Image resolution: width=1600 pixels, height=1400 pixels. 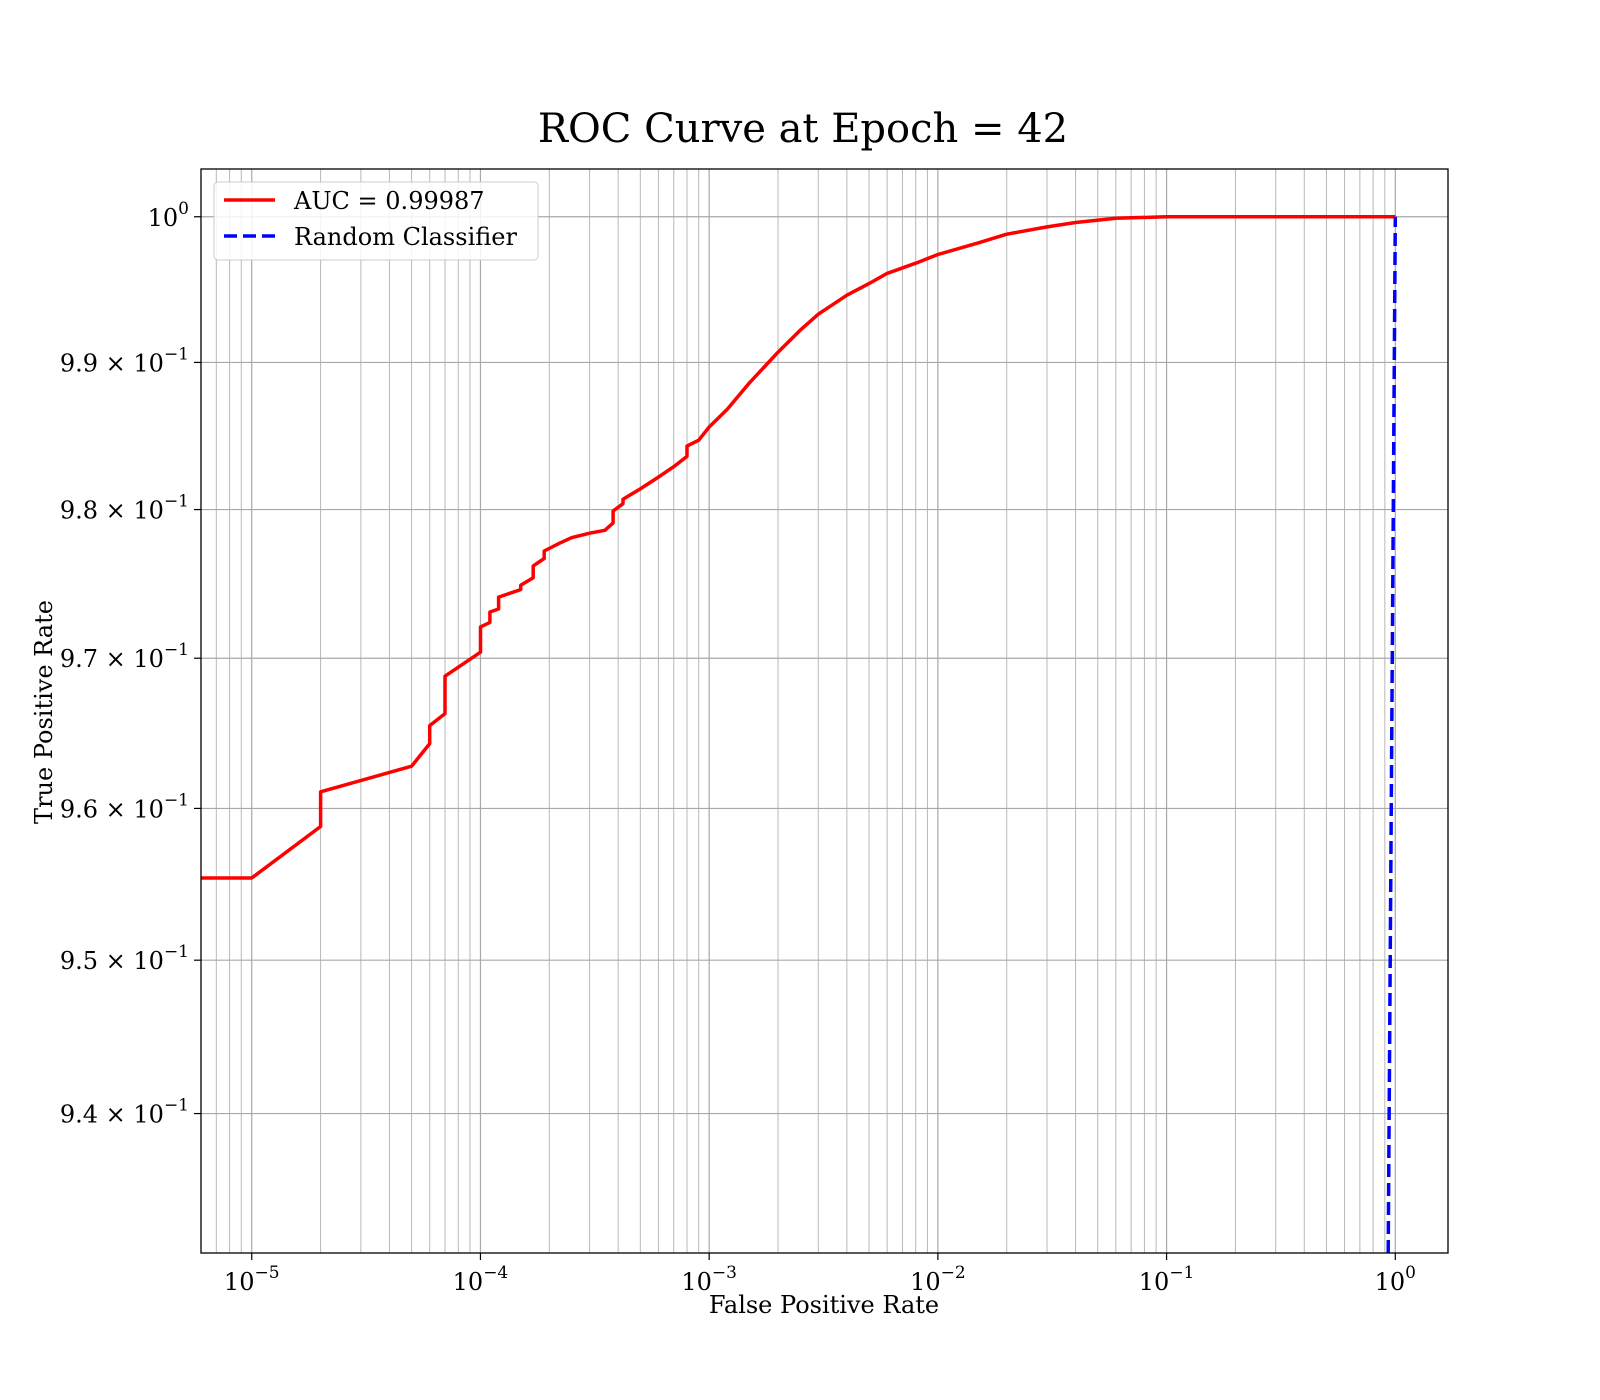 What do you see at coordinates (820, 1274) in the screenshot?
I see `x-axis-ticks: 10⁻⁵ 10⁻⁴ 10⁻³ 10⁻² 10⁻¹ 10⁰` at bounding box center [820, 1274].